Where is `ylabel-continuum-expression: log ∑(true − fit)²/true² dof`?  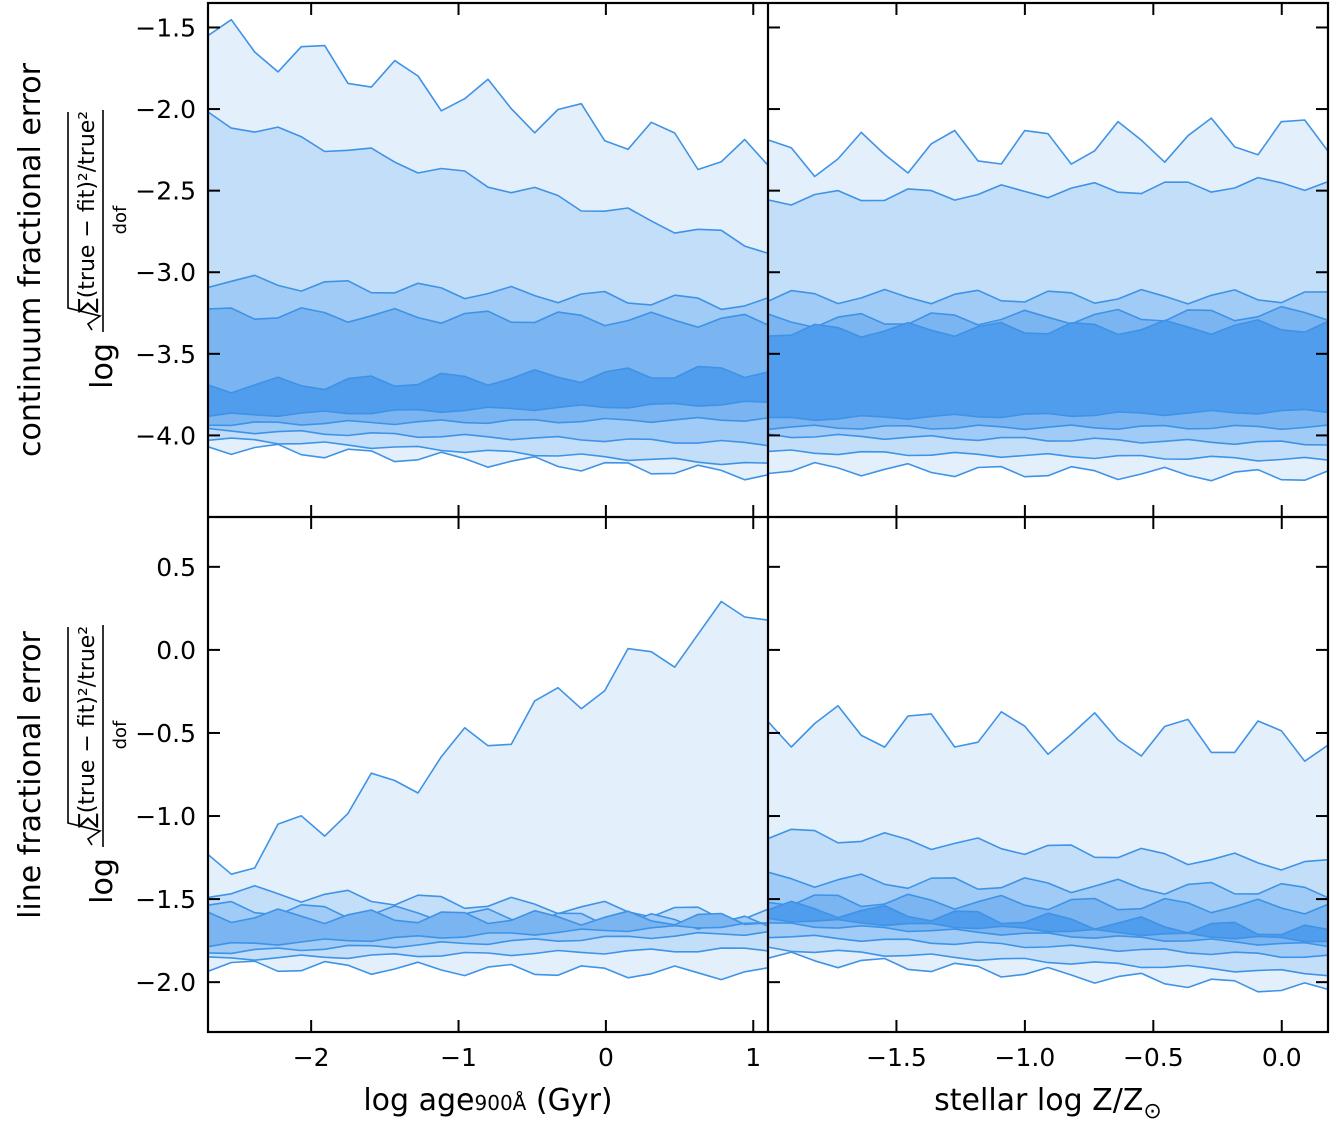 ylabel-continuum-expression: log ∑(true − fit)²/true² dof is located at coordinates (99, 249).